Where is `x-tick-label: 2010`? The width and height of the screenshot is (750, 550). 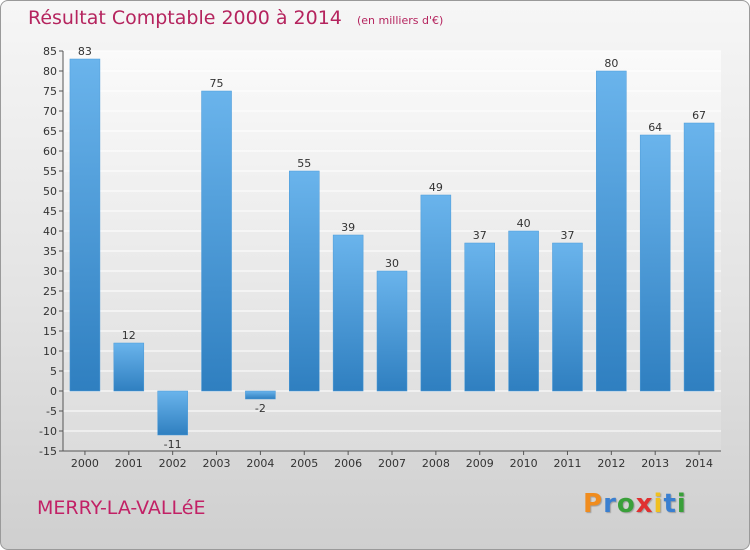 x-tick-label: 2010 is located at coordinates (524, 463).